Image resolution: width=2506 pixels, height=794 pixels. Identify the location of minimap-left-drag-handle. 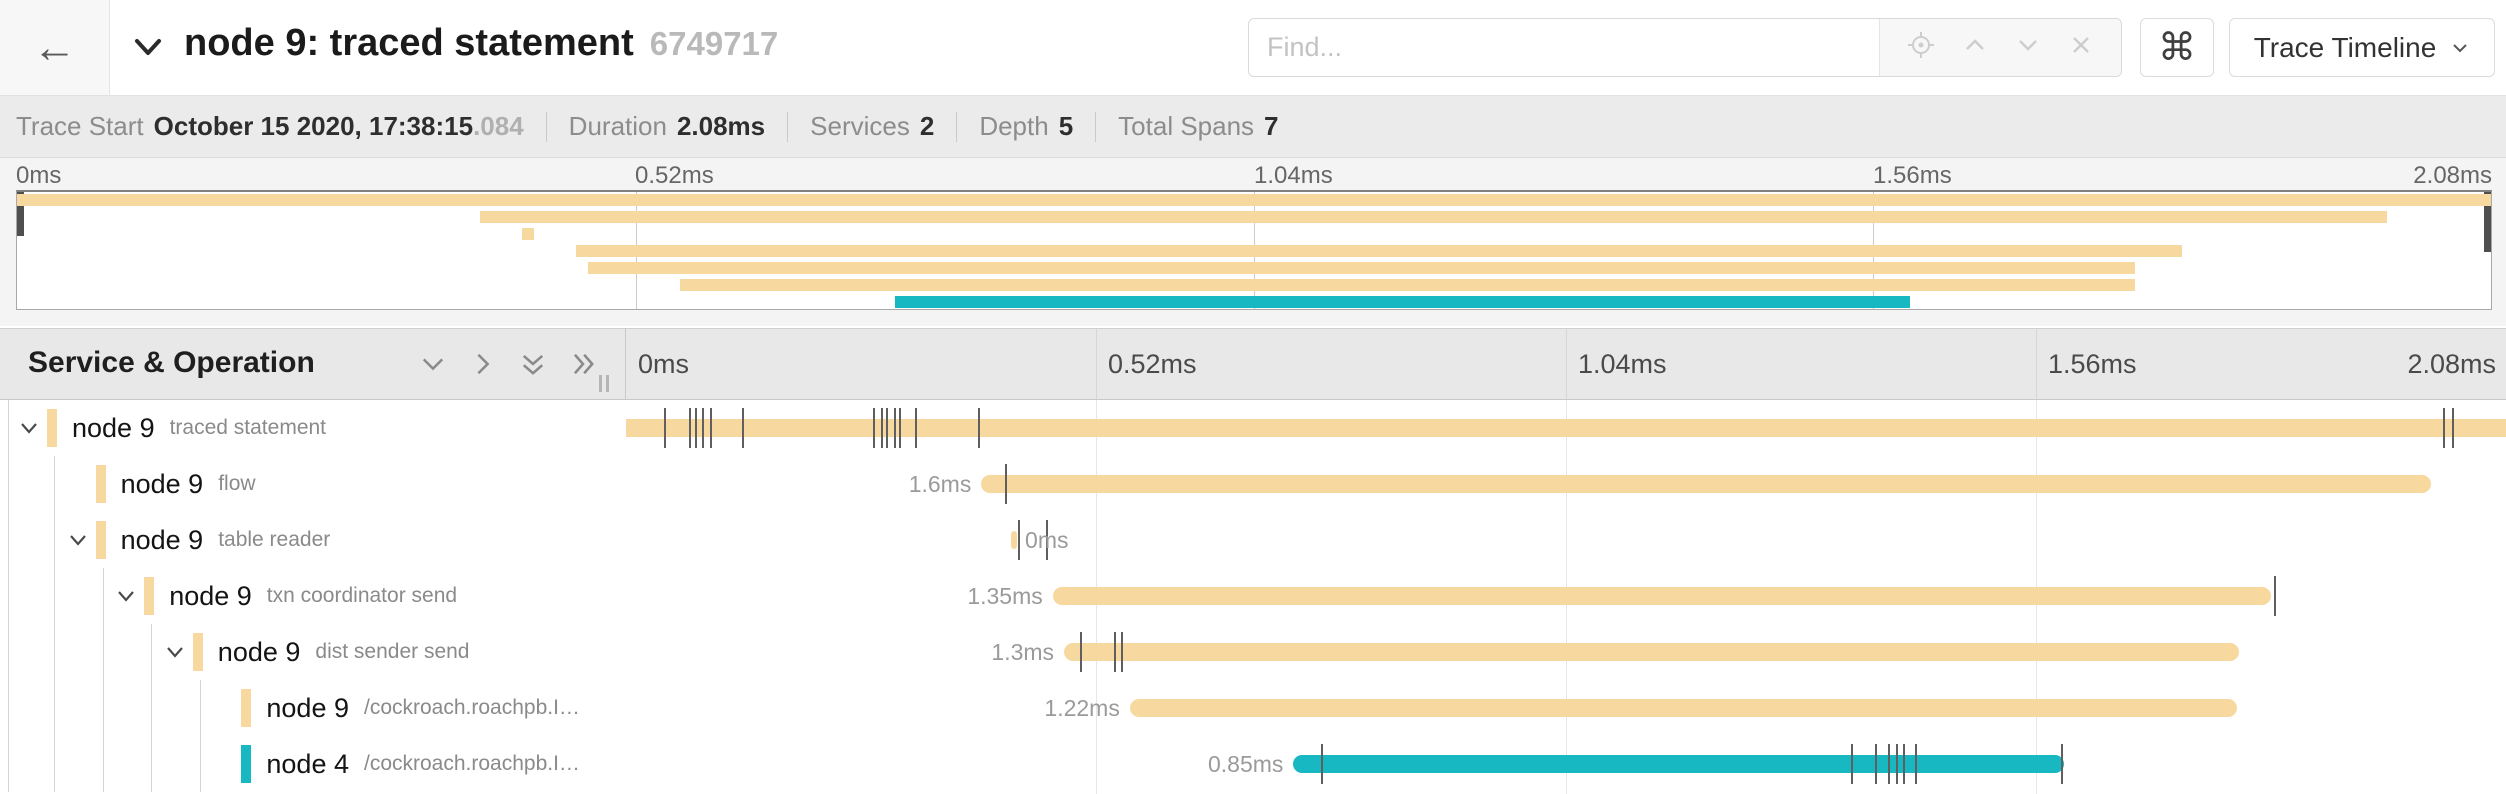
(20, 214).